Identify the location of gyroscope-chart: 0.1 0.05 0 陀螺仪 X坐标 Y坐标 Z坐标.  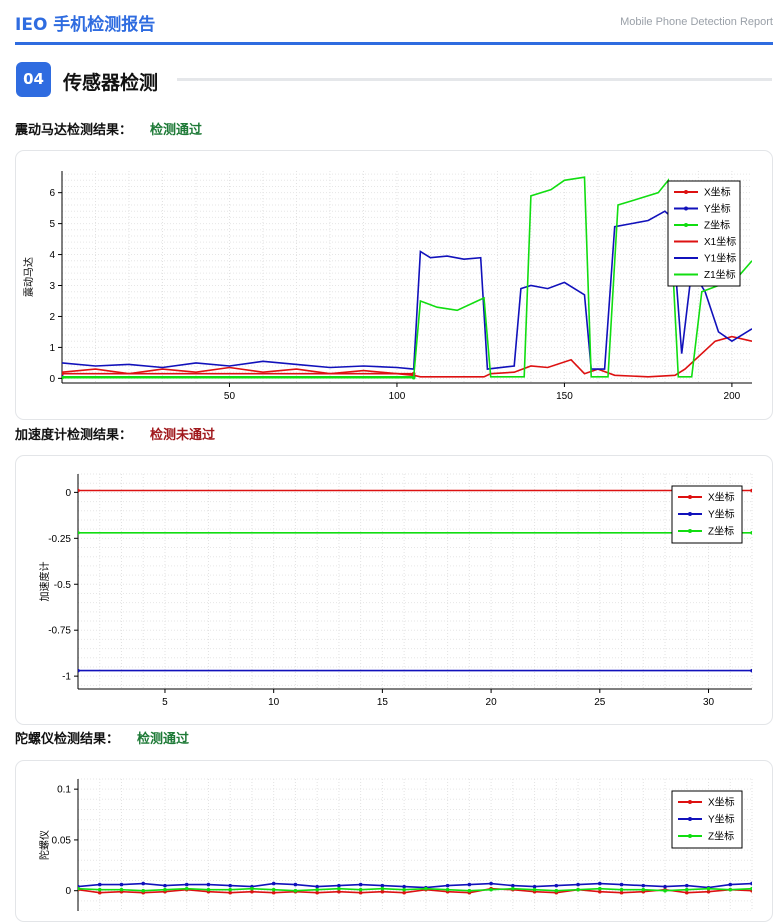
(395, 845).